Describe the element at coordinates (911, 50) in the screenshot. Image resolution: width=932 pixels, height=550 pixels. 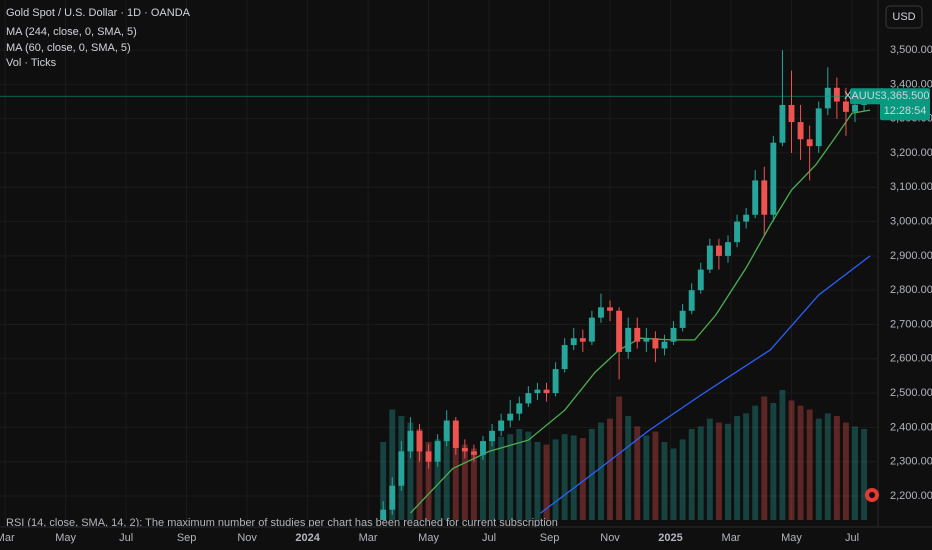
I see `y-tick-label: 3,500.000` at that location.